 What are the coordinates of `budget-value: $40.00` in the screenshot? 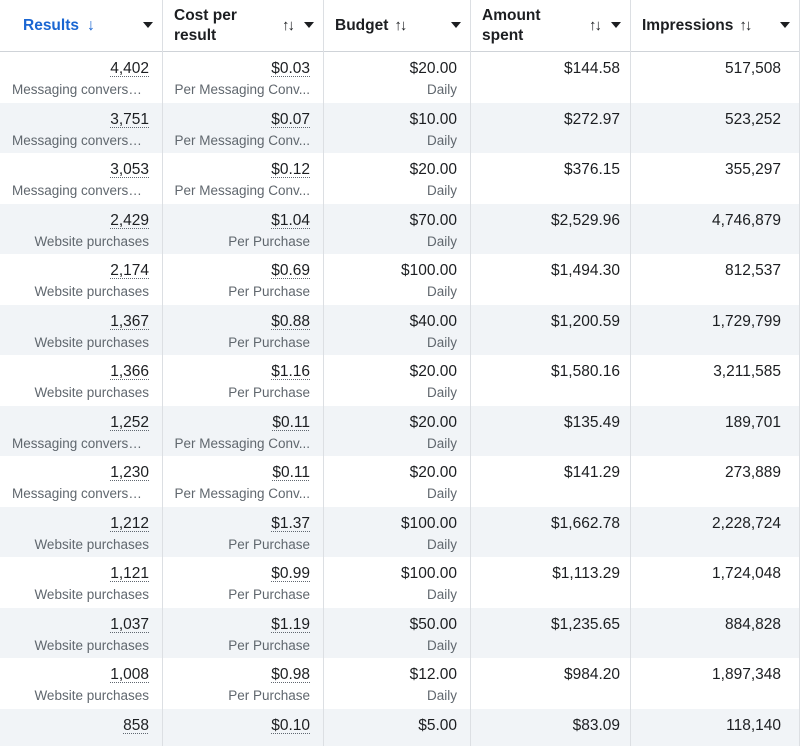 It's located at (433, 321).